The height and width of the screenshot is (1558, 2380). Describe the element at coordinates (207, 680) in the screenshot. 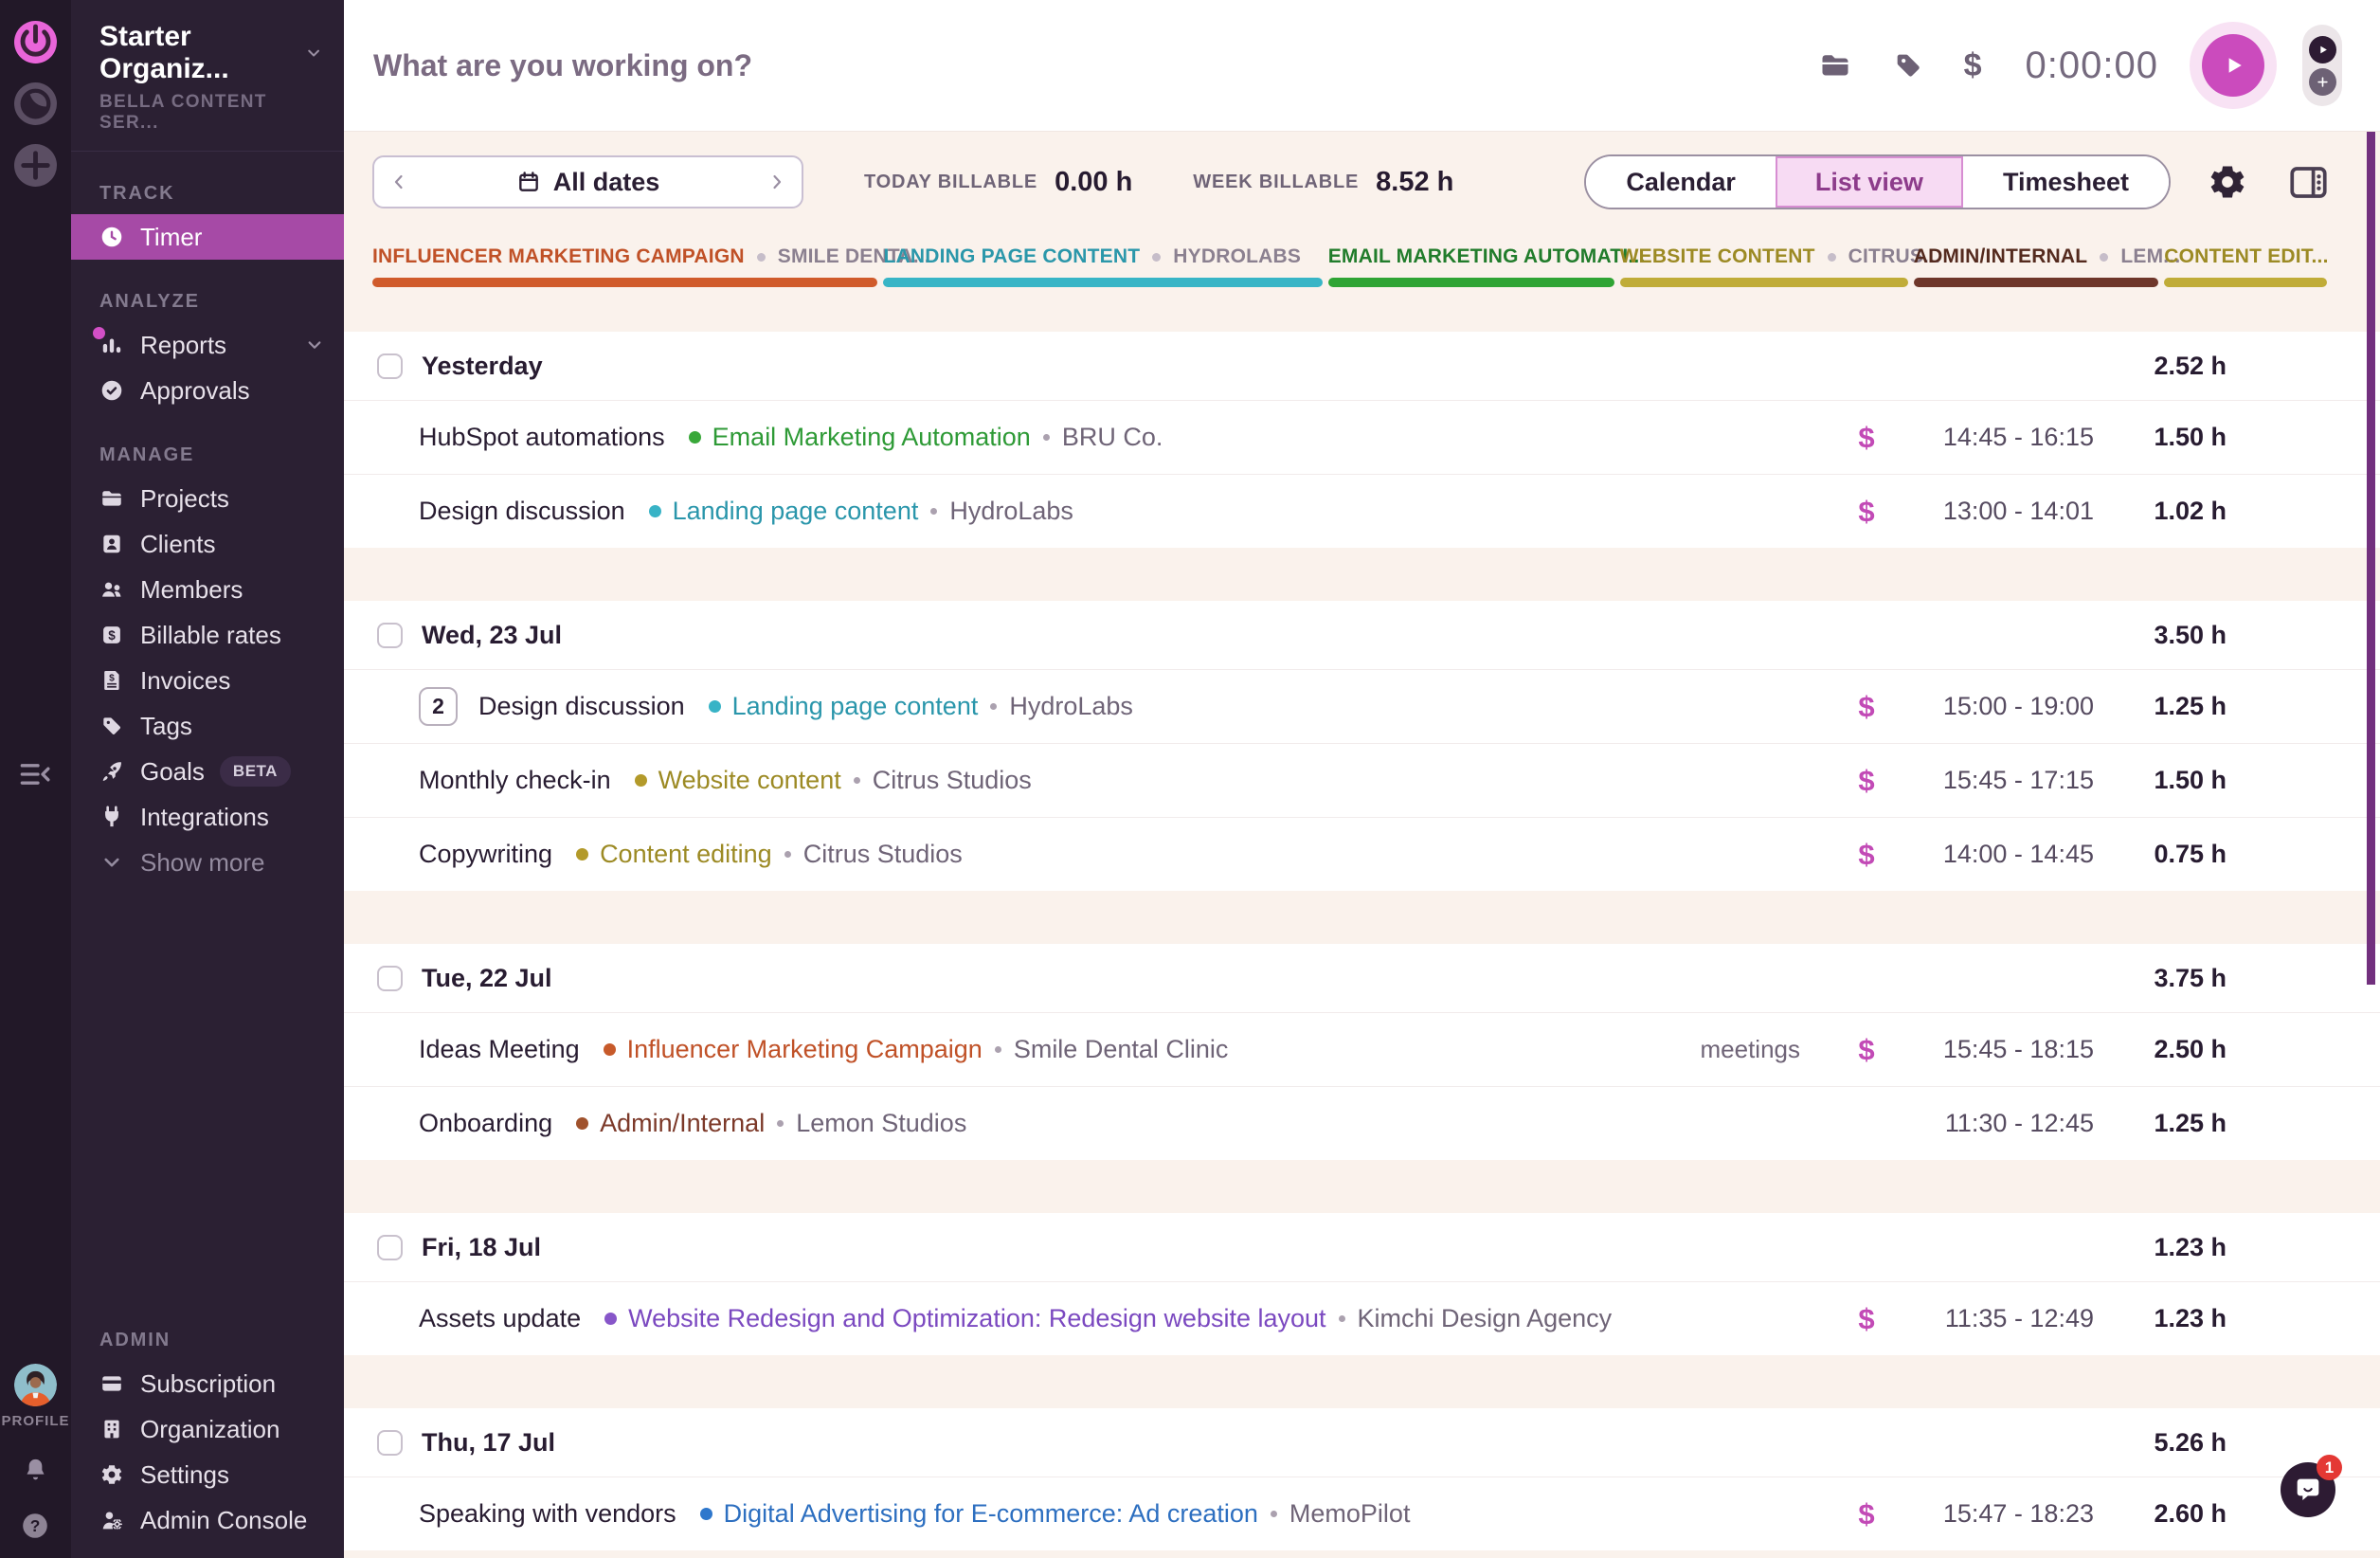

I see `sidebar-item-invoices: $ Invoices` at that location.